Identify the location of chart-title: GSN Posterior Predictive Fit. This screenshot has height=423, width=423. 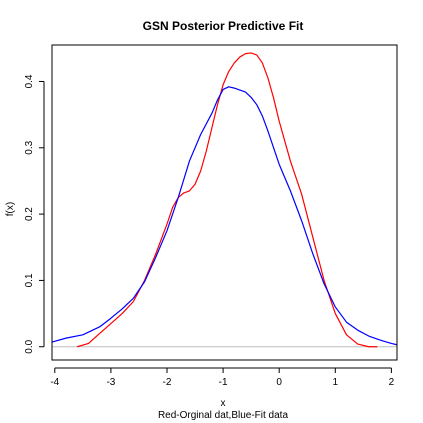
(223, 26).